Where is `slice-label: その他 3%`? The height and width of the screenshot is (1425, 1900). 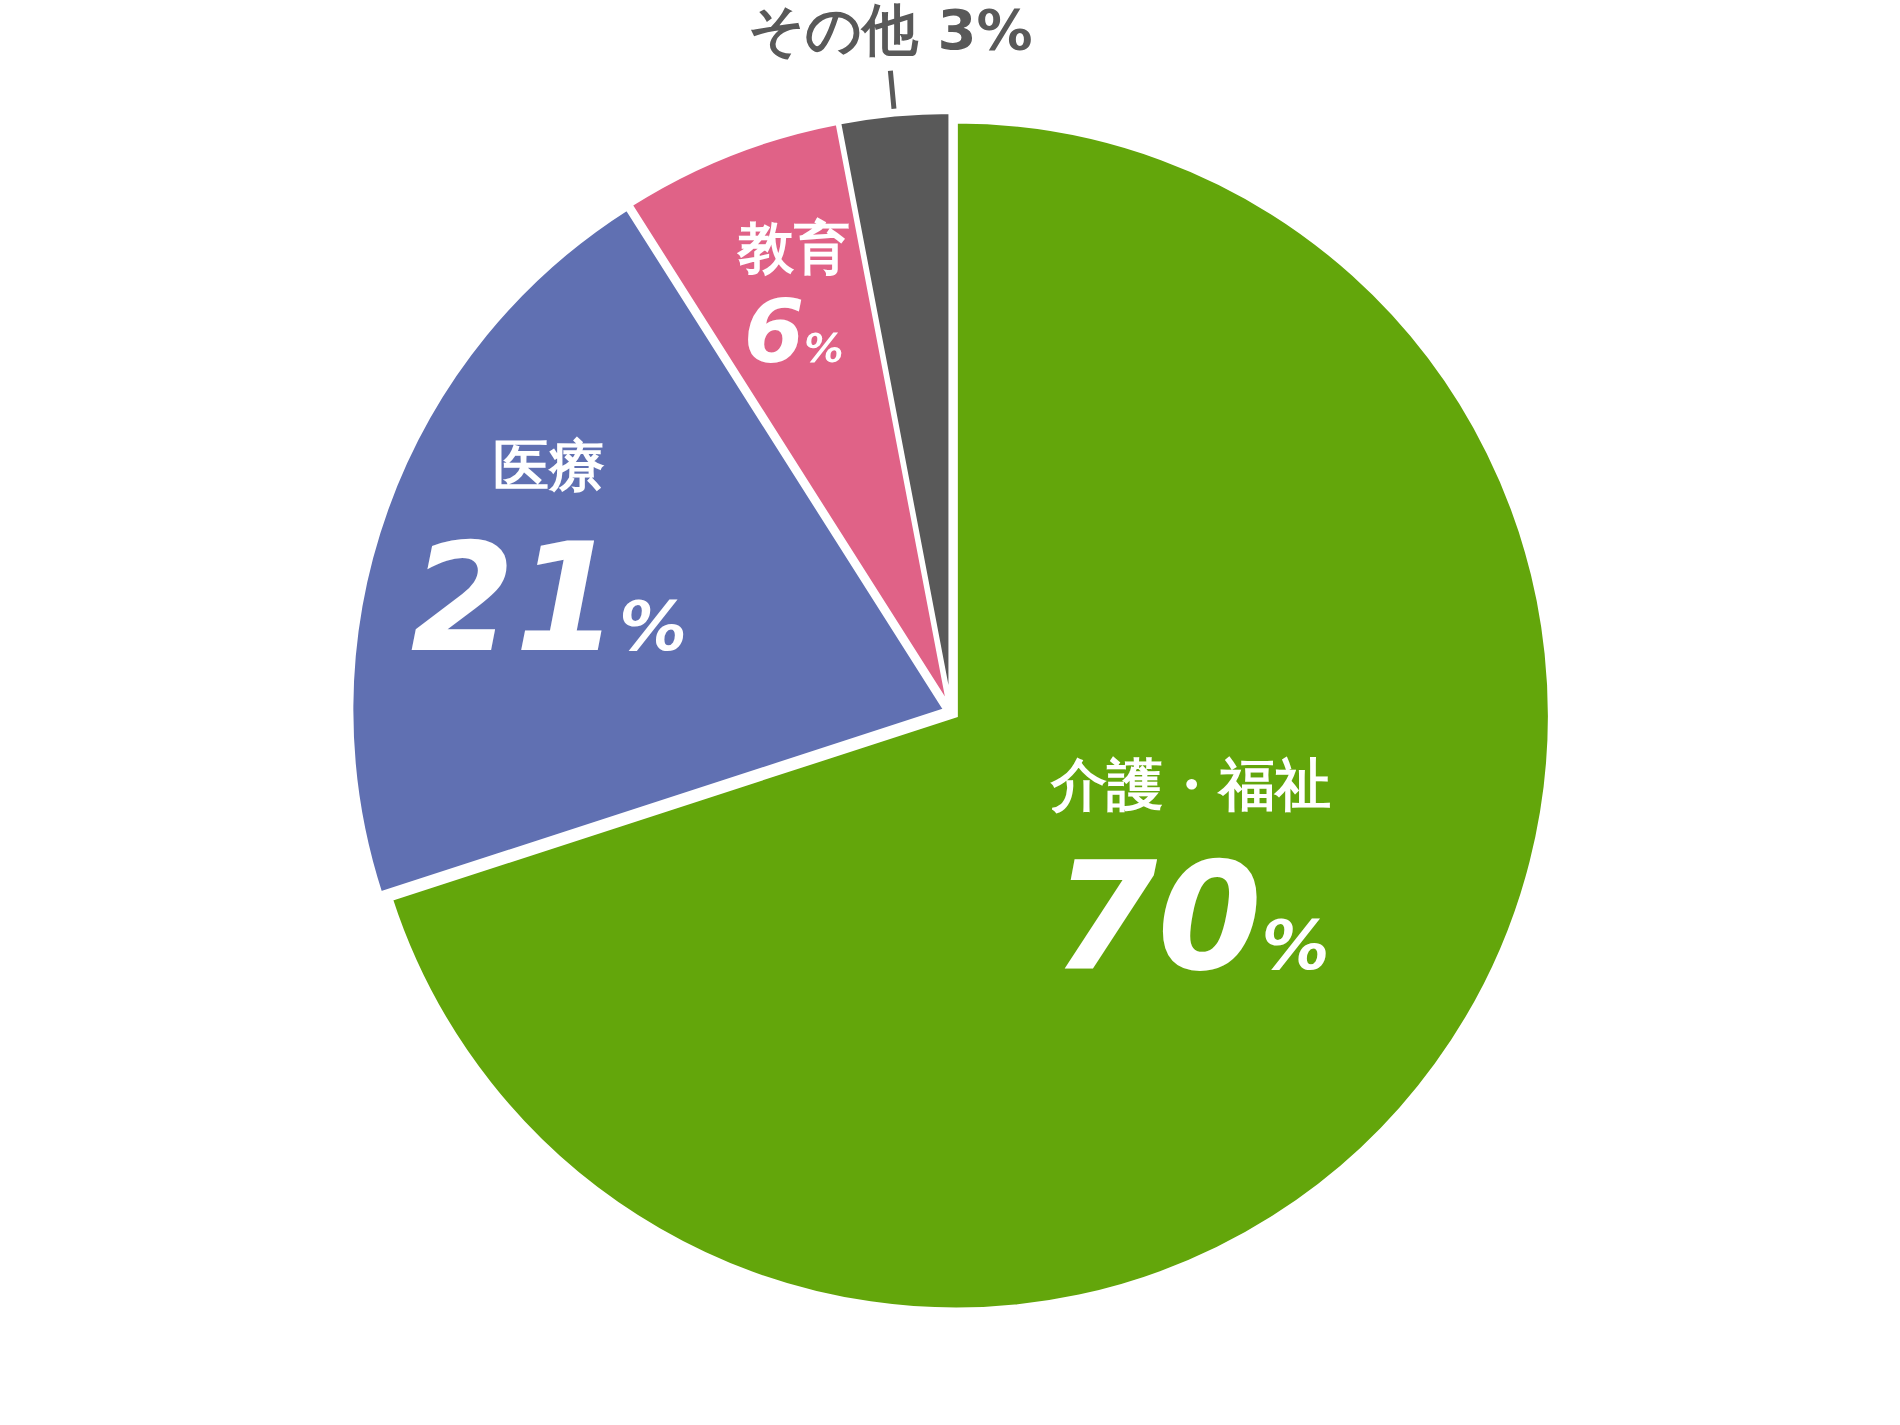 slice-label: その他 3% is located at coordinates (890, 31).